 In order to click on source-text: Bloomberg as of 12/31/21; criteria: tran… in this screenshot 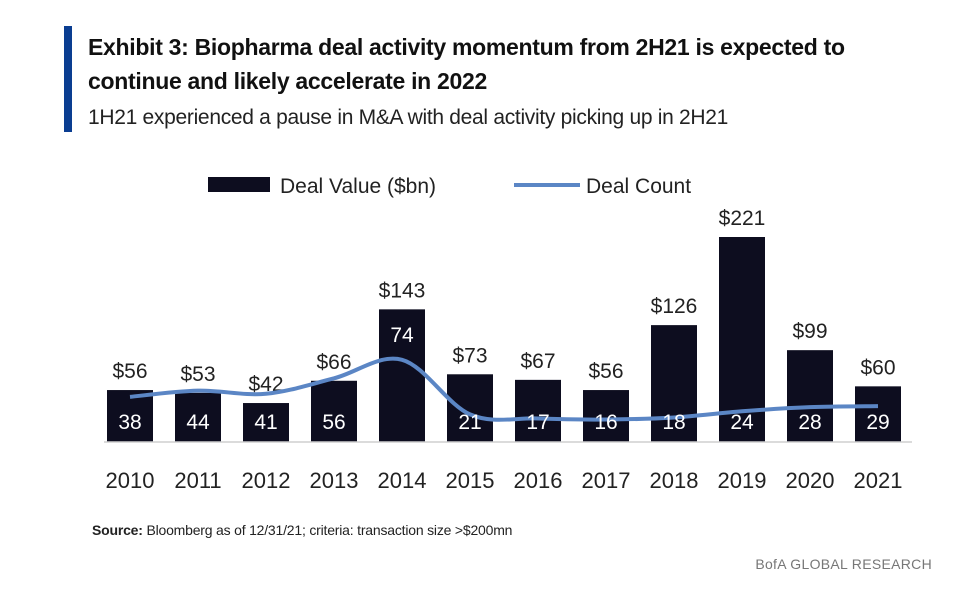, I will do `click(329, 530)`.